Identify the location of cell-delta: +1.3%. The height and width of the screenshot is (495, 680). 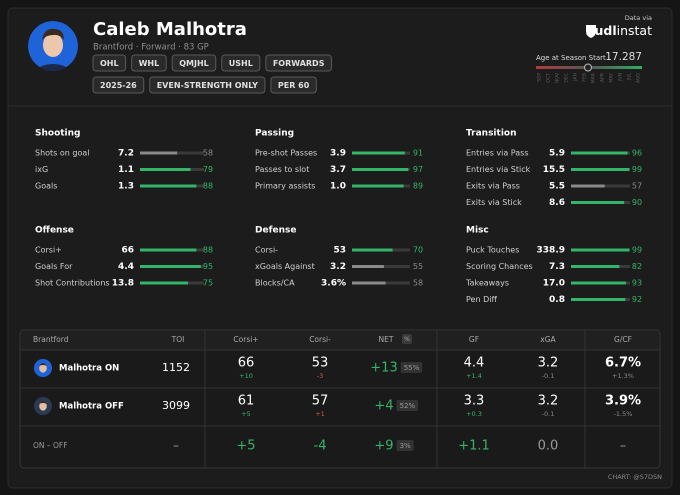
(623, 376).